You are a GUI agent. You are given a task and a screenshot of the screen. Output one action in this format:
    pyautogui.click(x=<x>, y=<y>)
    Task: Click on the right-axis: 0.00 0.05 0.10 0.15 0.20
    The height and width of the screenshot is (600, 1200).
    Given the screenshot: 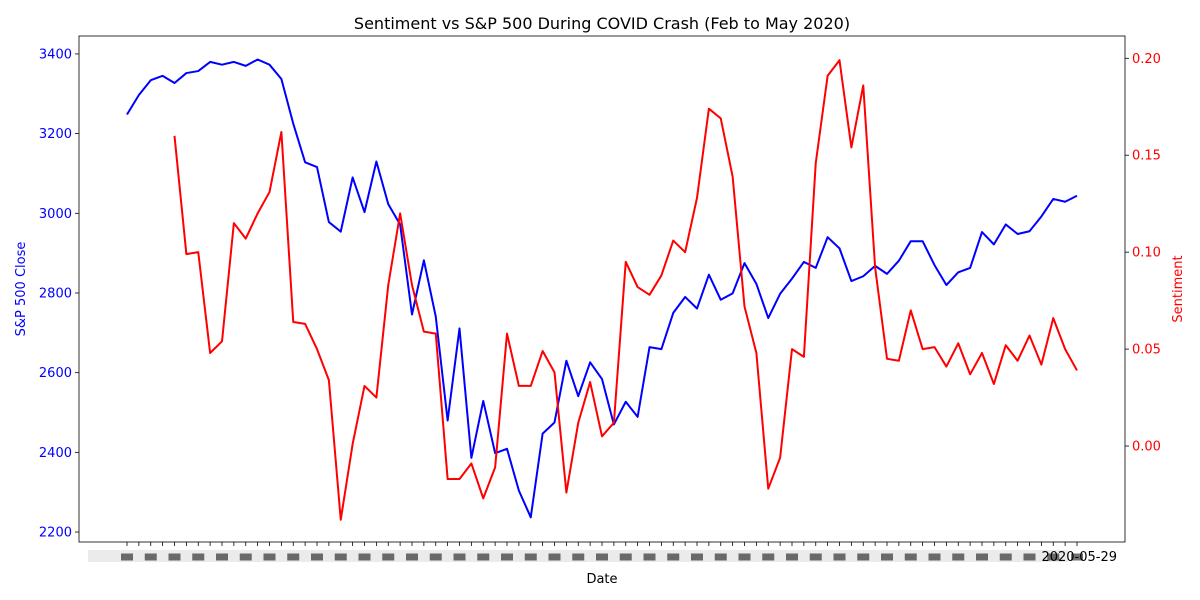 What is the action you would take?
    pyautogui.click(x=1143, y=253)
    